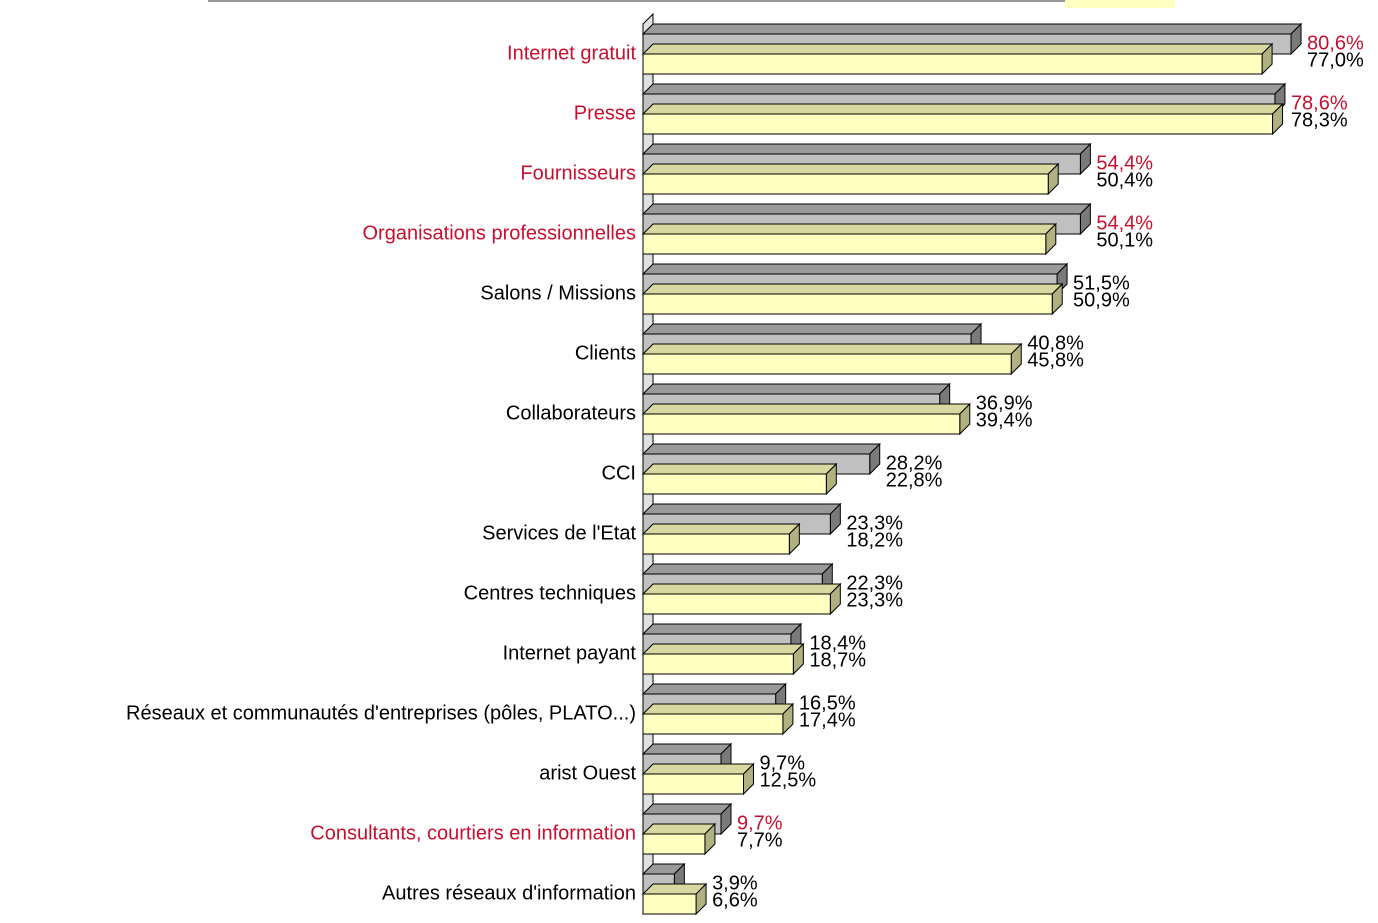 The image size is (1378, 923). Describe the element at coordinates (874, 540) in the screenshot. I see `value-label: 18,2%` at that location.